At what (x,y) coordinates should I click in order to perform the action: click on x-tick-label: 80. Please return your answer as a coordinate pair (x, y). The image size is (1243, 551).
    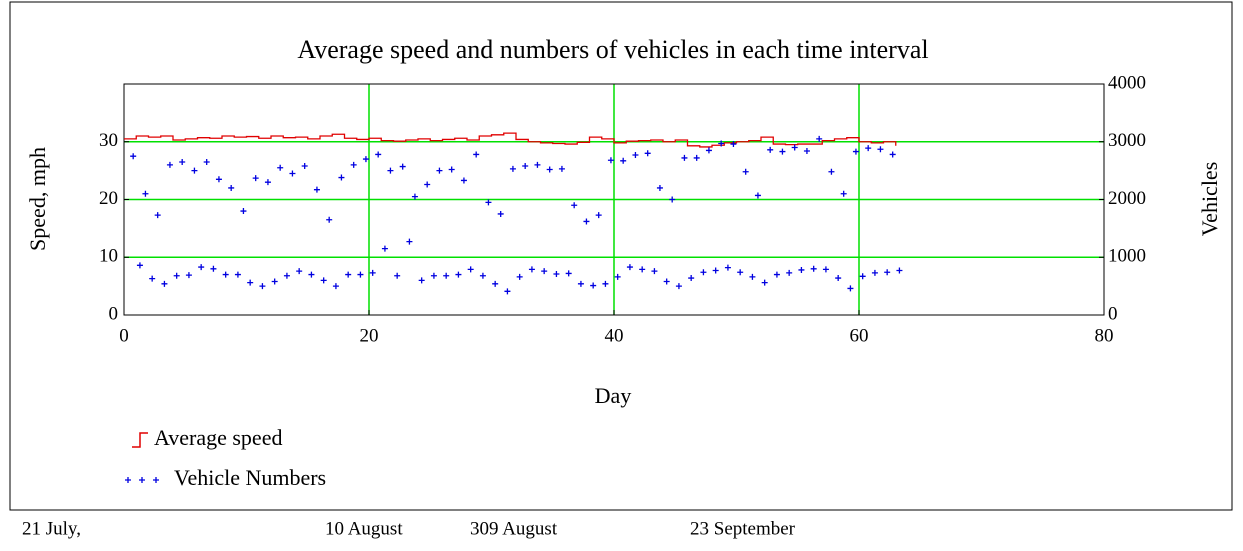
    Looking at the image, I should click on (1104, 335).